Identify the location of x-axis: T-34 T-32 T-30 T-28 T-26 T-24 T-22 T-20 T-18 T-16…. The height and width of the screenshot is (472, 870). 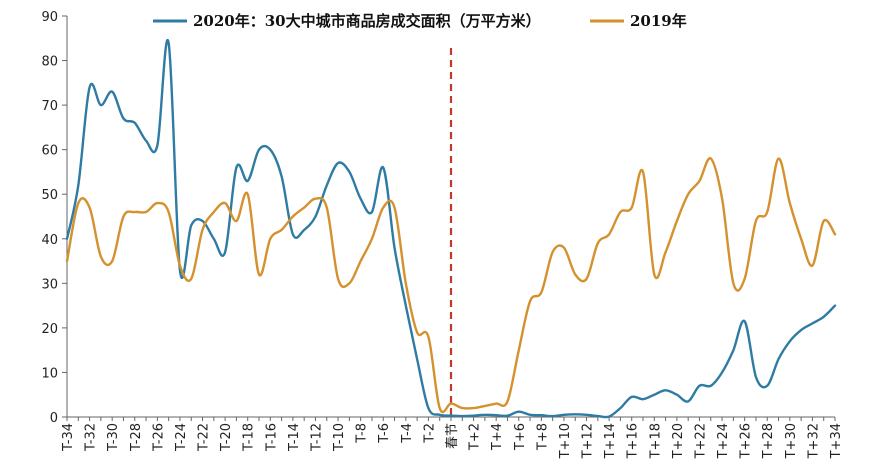
(452, 437).